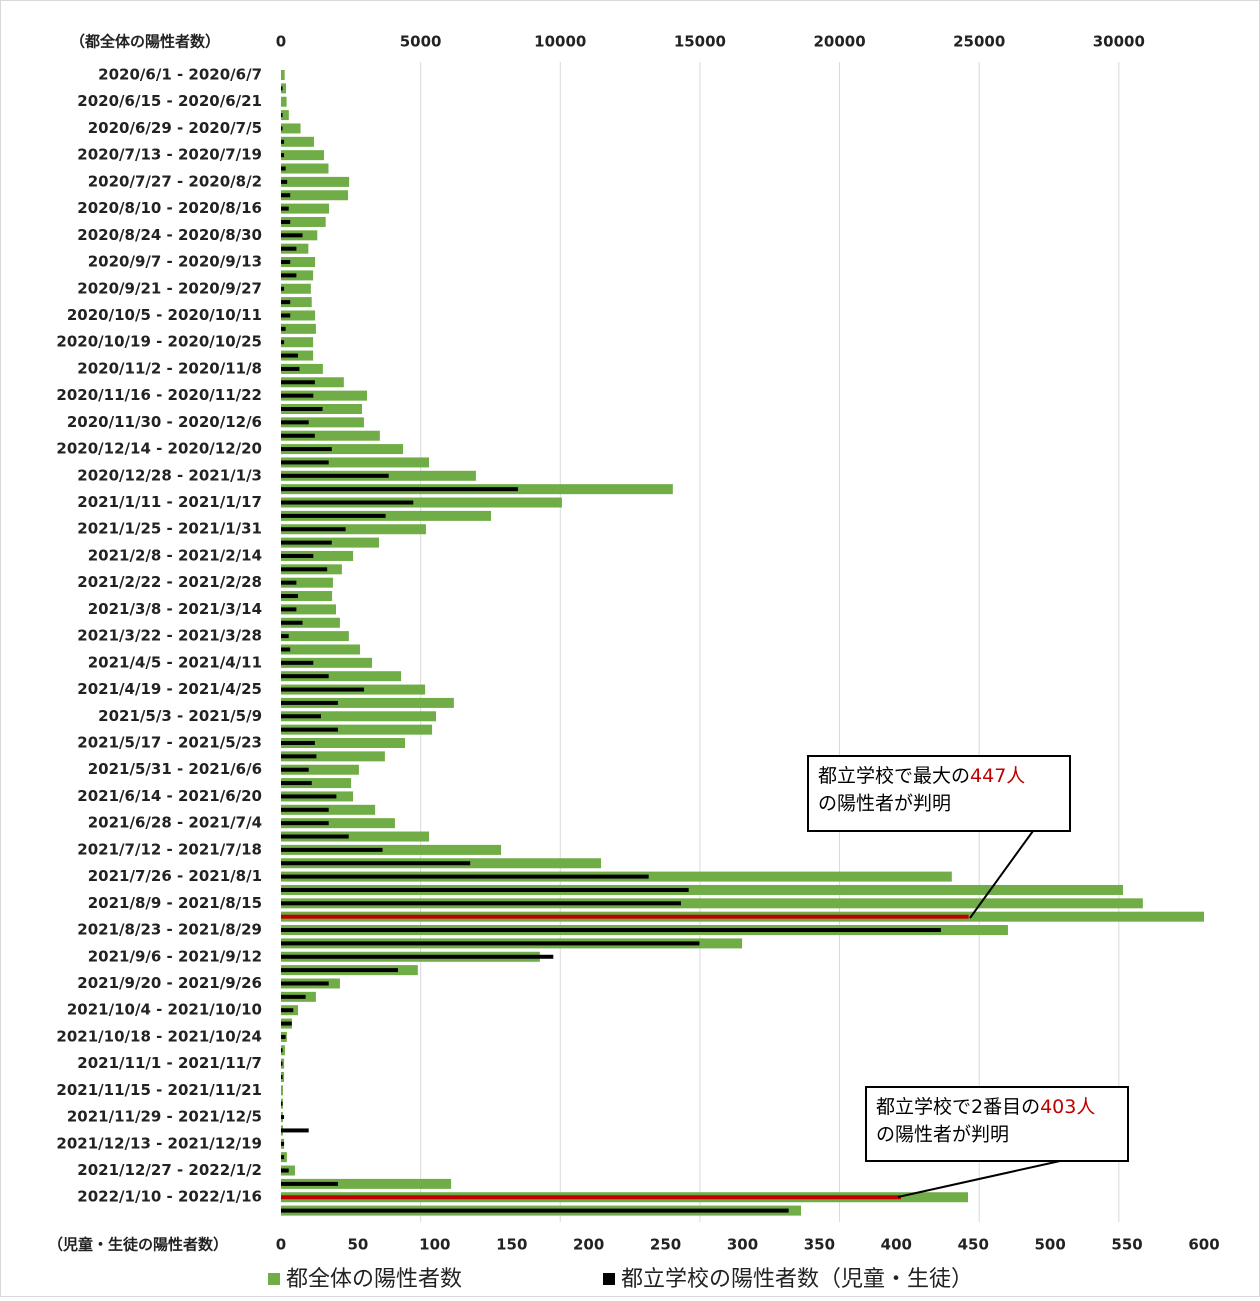  I want to click on y-tick-label: 2021/5/17 - 2021/5/23, so click(169, 743).